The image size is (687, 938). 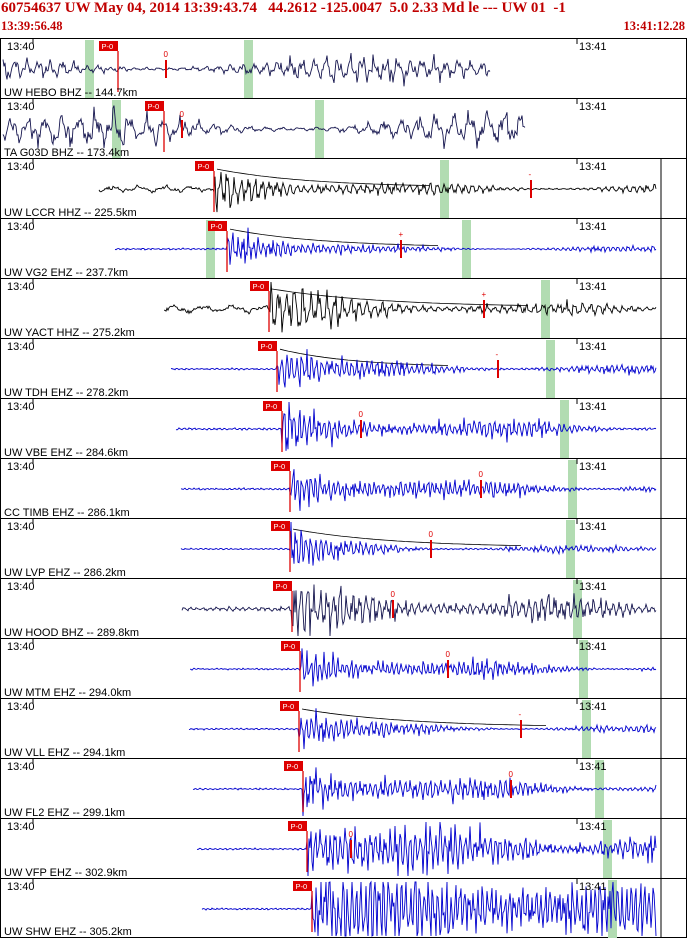 I want to click on trace-panel: P-0 + 13:40 13:41 UW VG2 EHZ -- 237.7km, so click(x=343, y=248).